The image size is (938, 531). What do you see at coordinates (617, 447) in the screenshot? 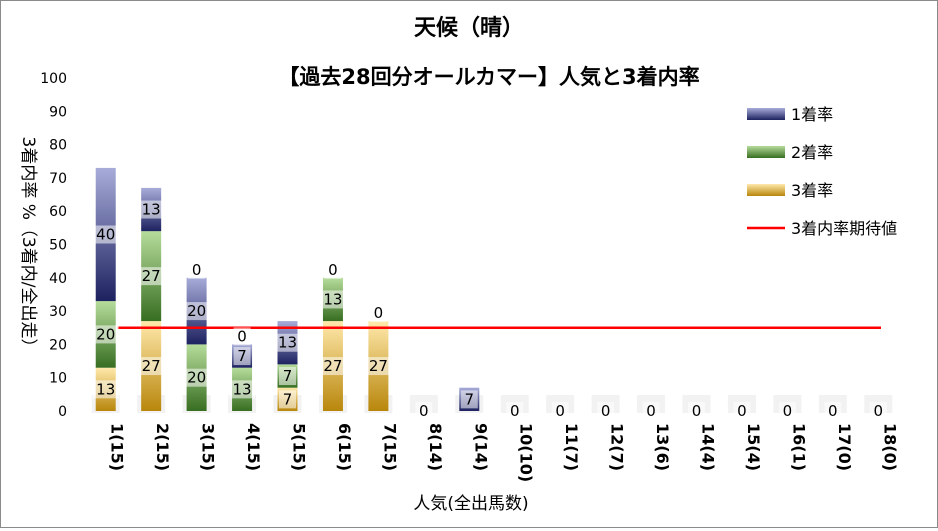
I see `x-tick-label: 12(7)` at bounding box center [617, 447].